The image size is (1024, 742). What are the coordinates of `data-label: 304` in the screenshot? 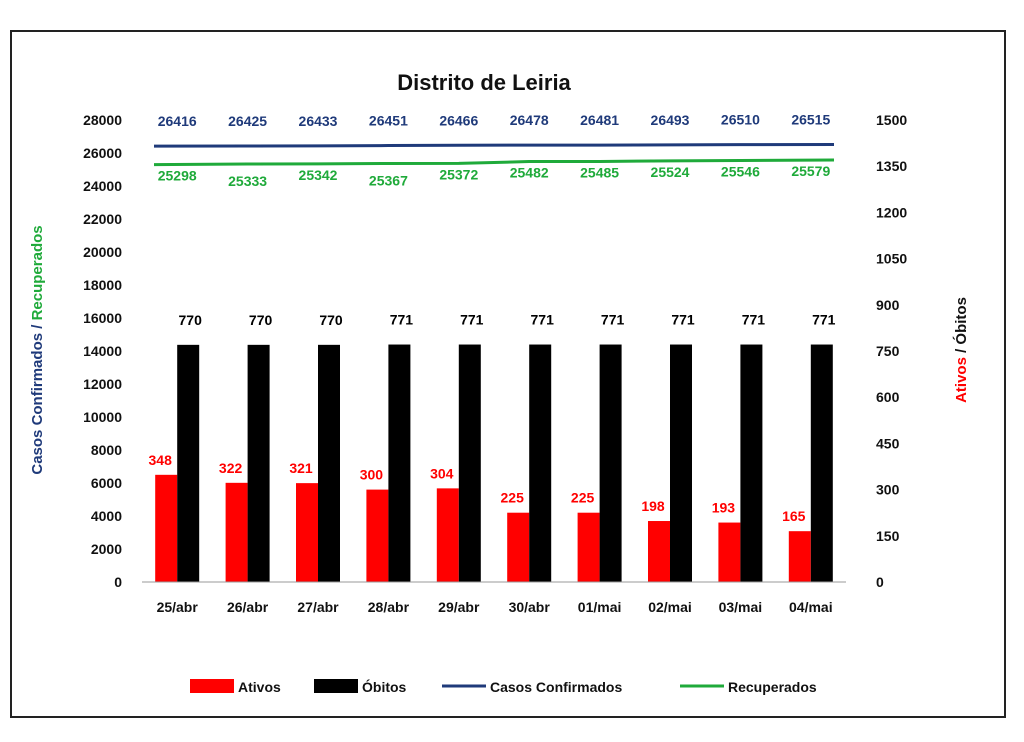 It's located at (442, 473).